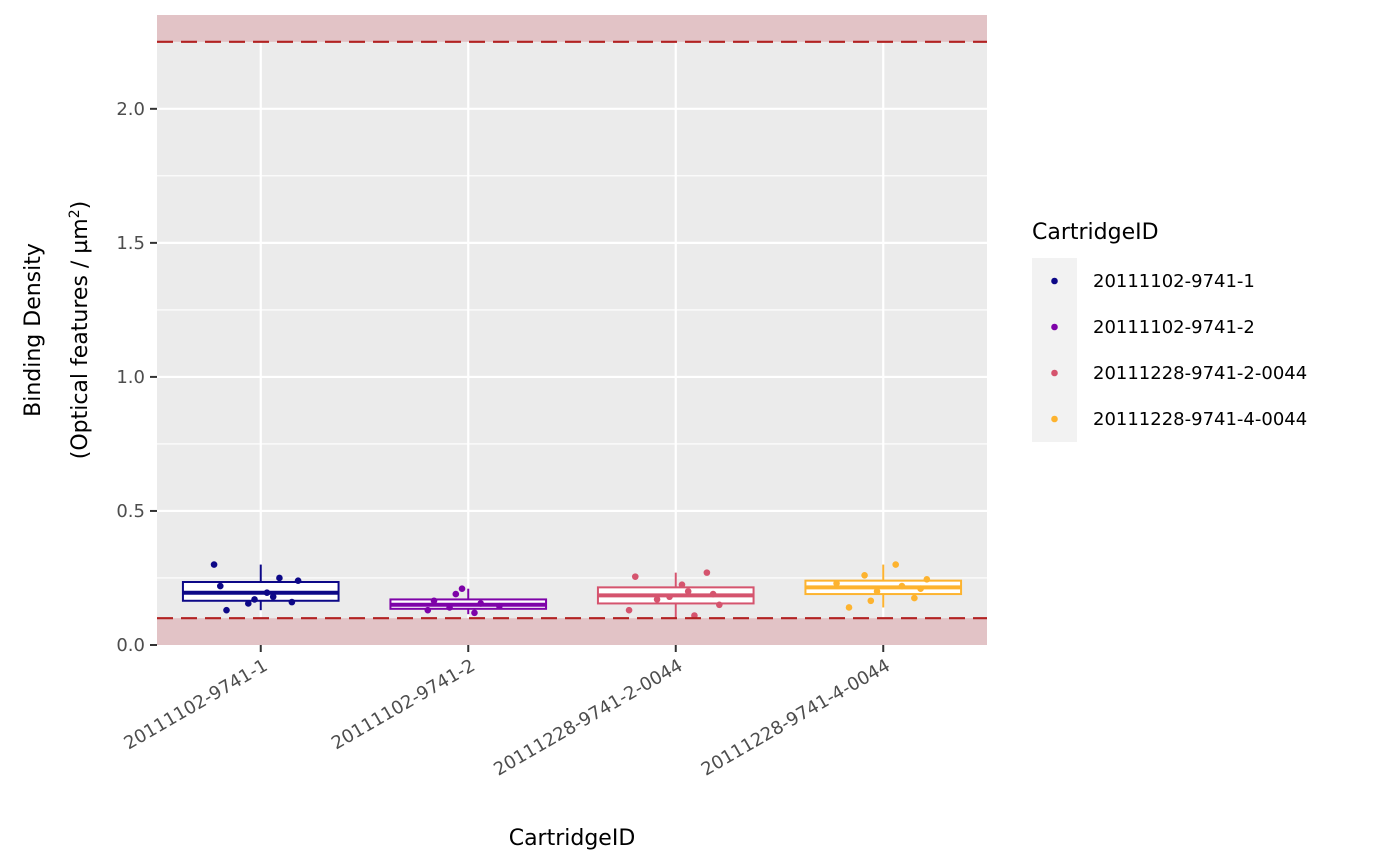 This screenshot has height=866, width=1400. What do you see at coordinates (1095, 232) in the screenshot?
I see `legend-title: CartridgeID` at bounding box center [1095, 232].